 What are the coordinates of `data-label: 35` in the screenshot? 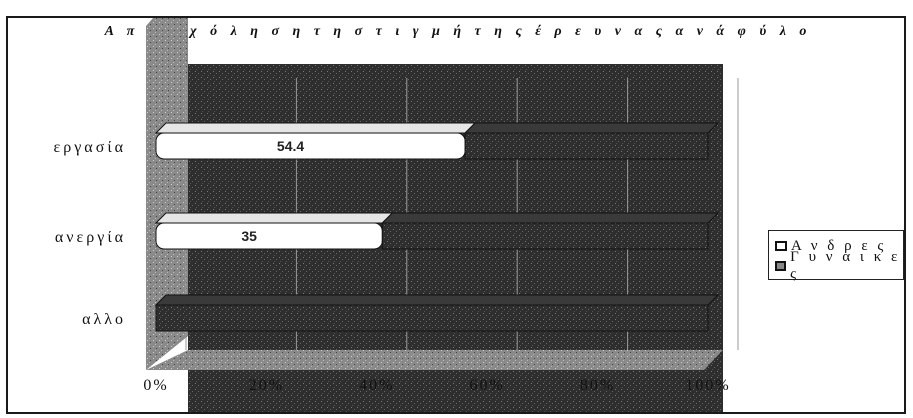 It's located at (249, 236).